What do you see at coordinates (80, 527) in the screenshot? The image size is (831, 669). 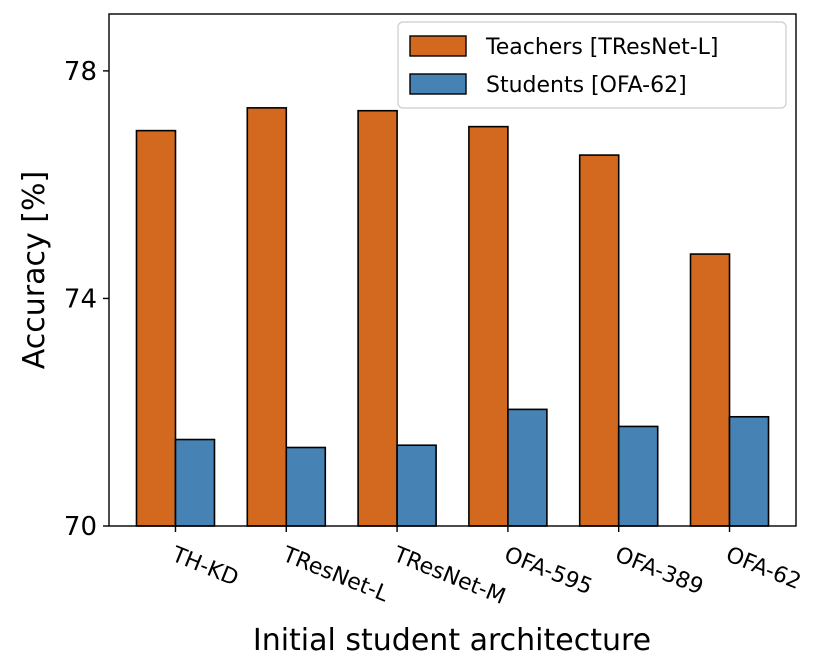 I see `y-tick-label: 70` at bounding box center [80, 527].